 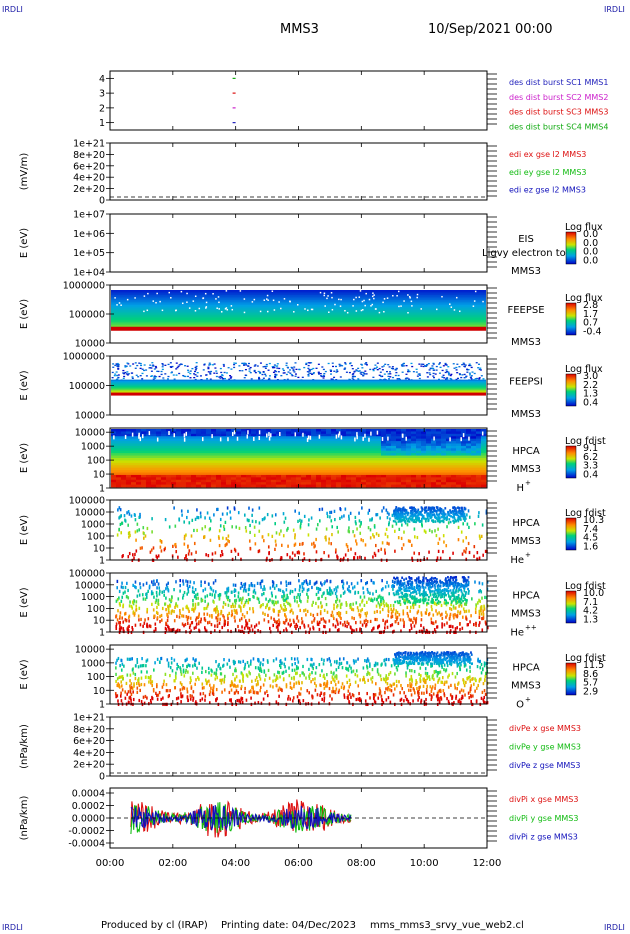 What do you see at coordinates (298, 389) in the screenshot?
I see `spectrogram-band` at bounding box center [298, 389].